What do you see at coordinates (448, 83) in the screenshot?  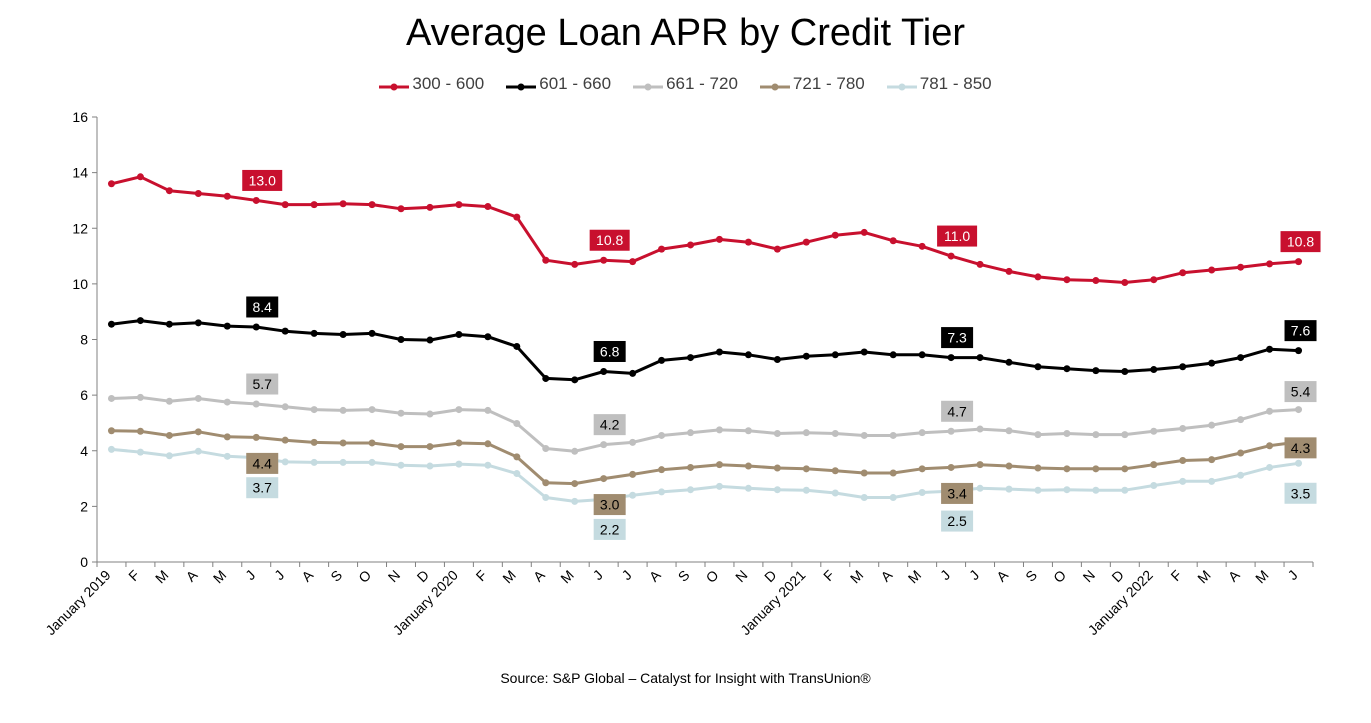 I see `legend-label: 300 - 600` at bounding box center [448, 83].